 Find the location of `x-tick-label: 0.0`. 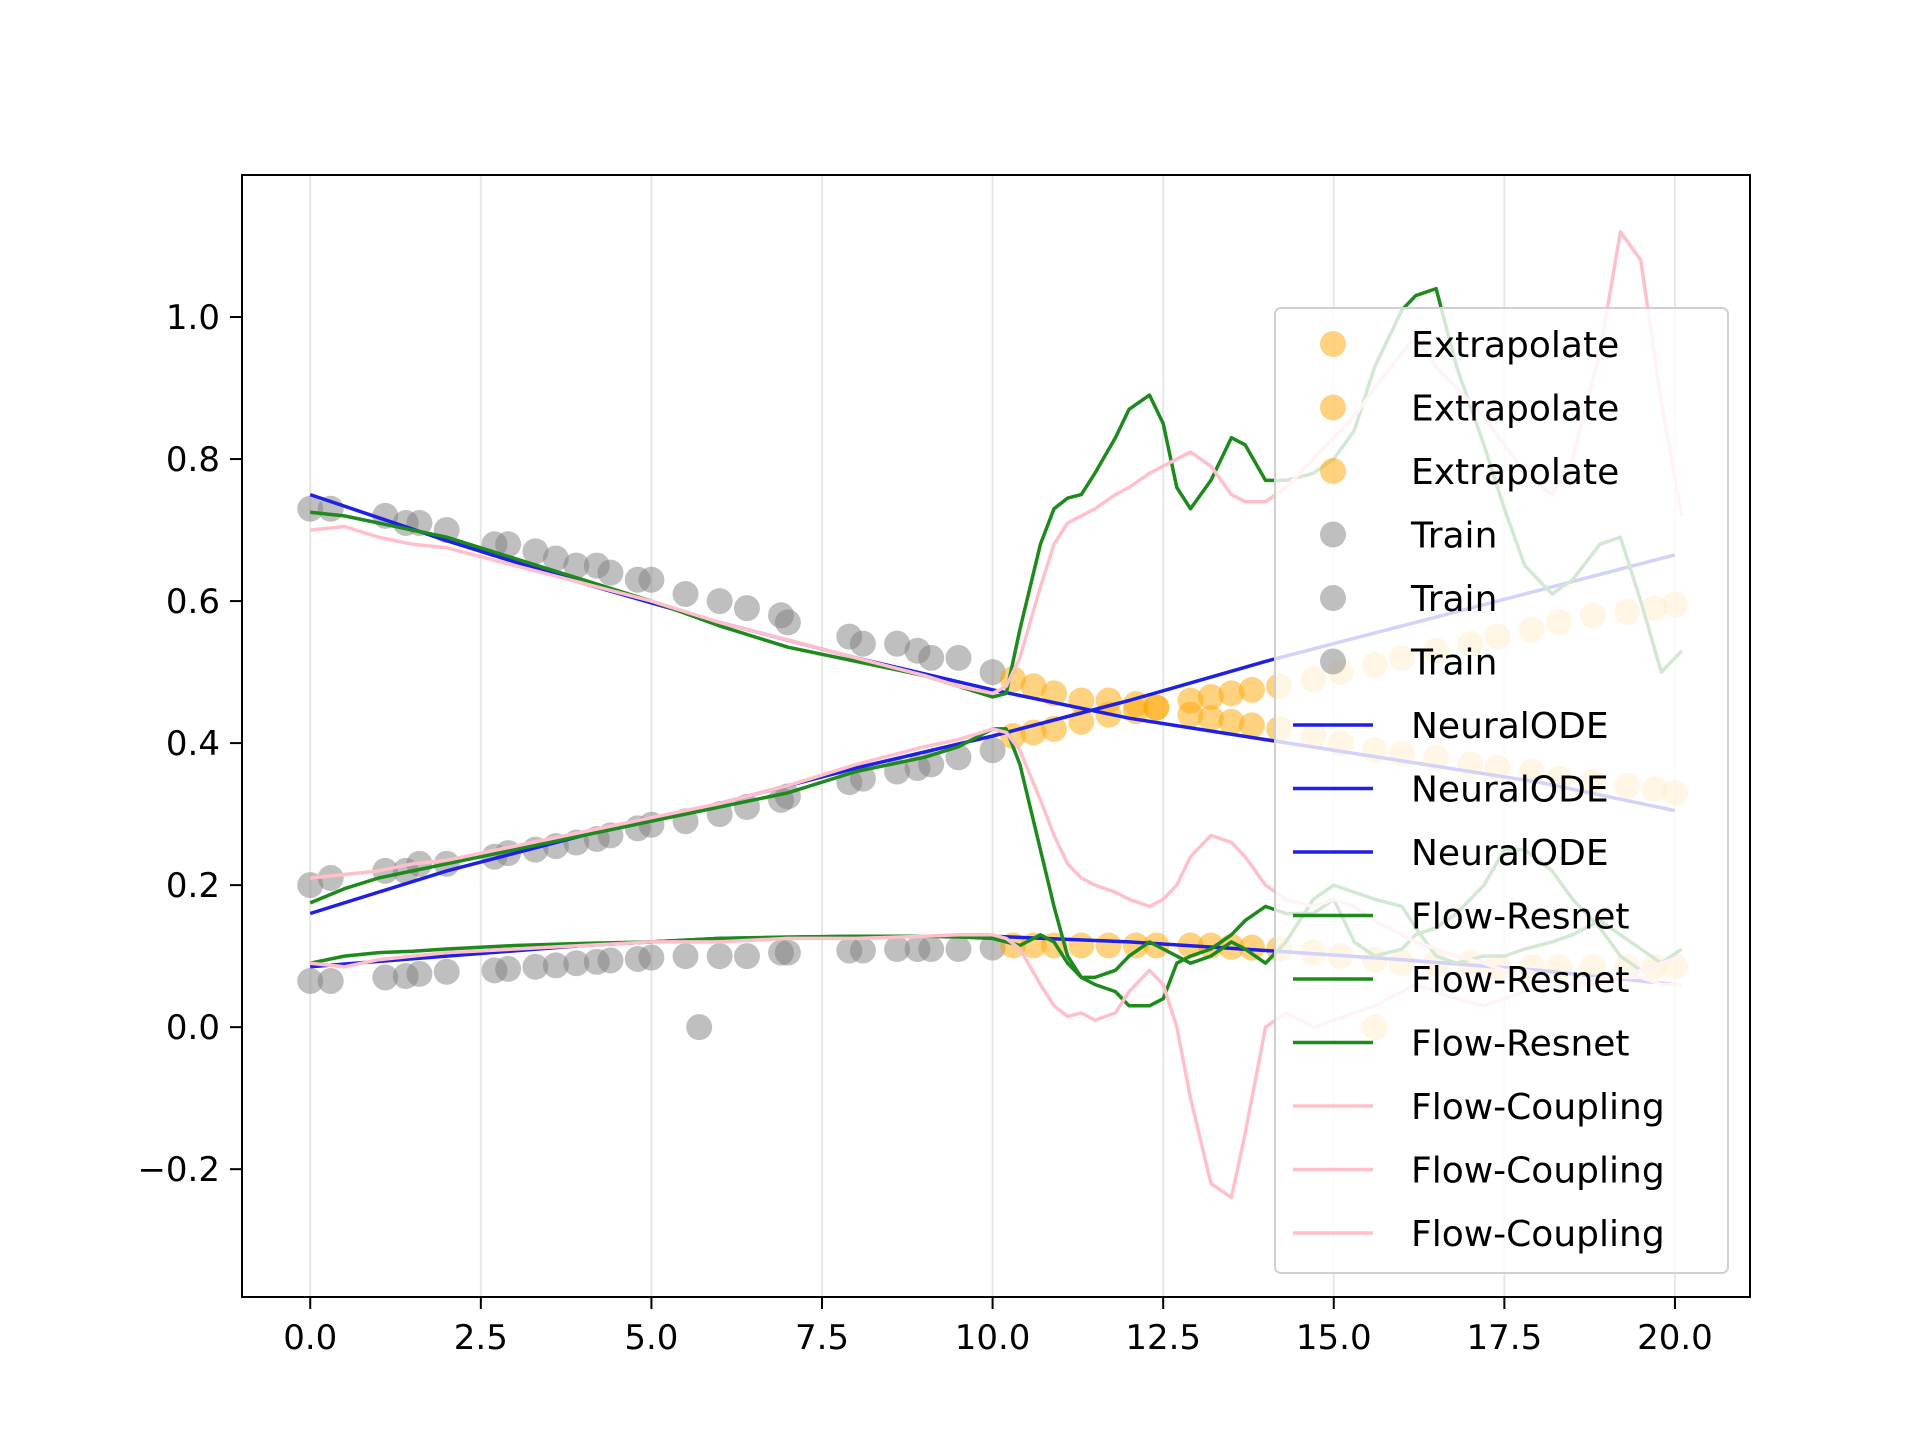

x-tick-label: 0.0 is located at coordinates (310, 1338).